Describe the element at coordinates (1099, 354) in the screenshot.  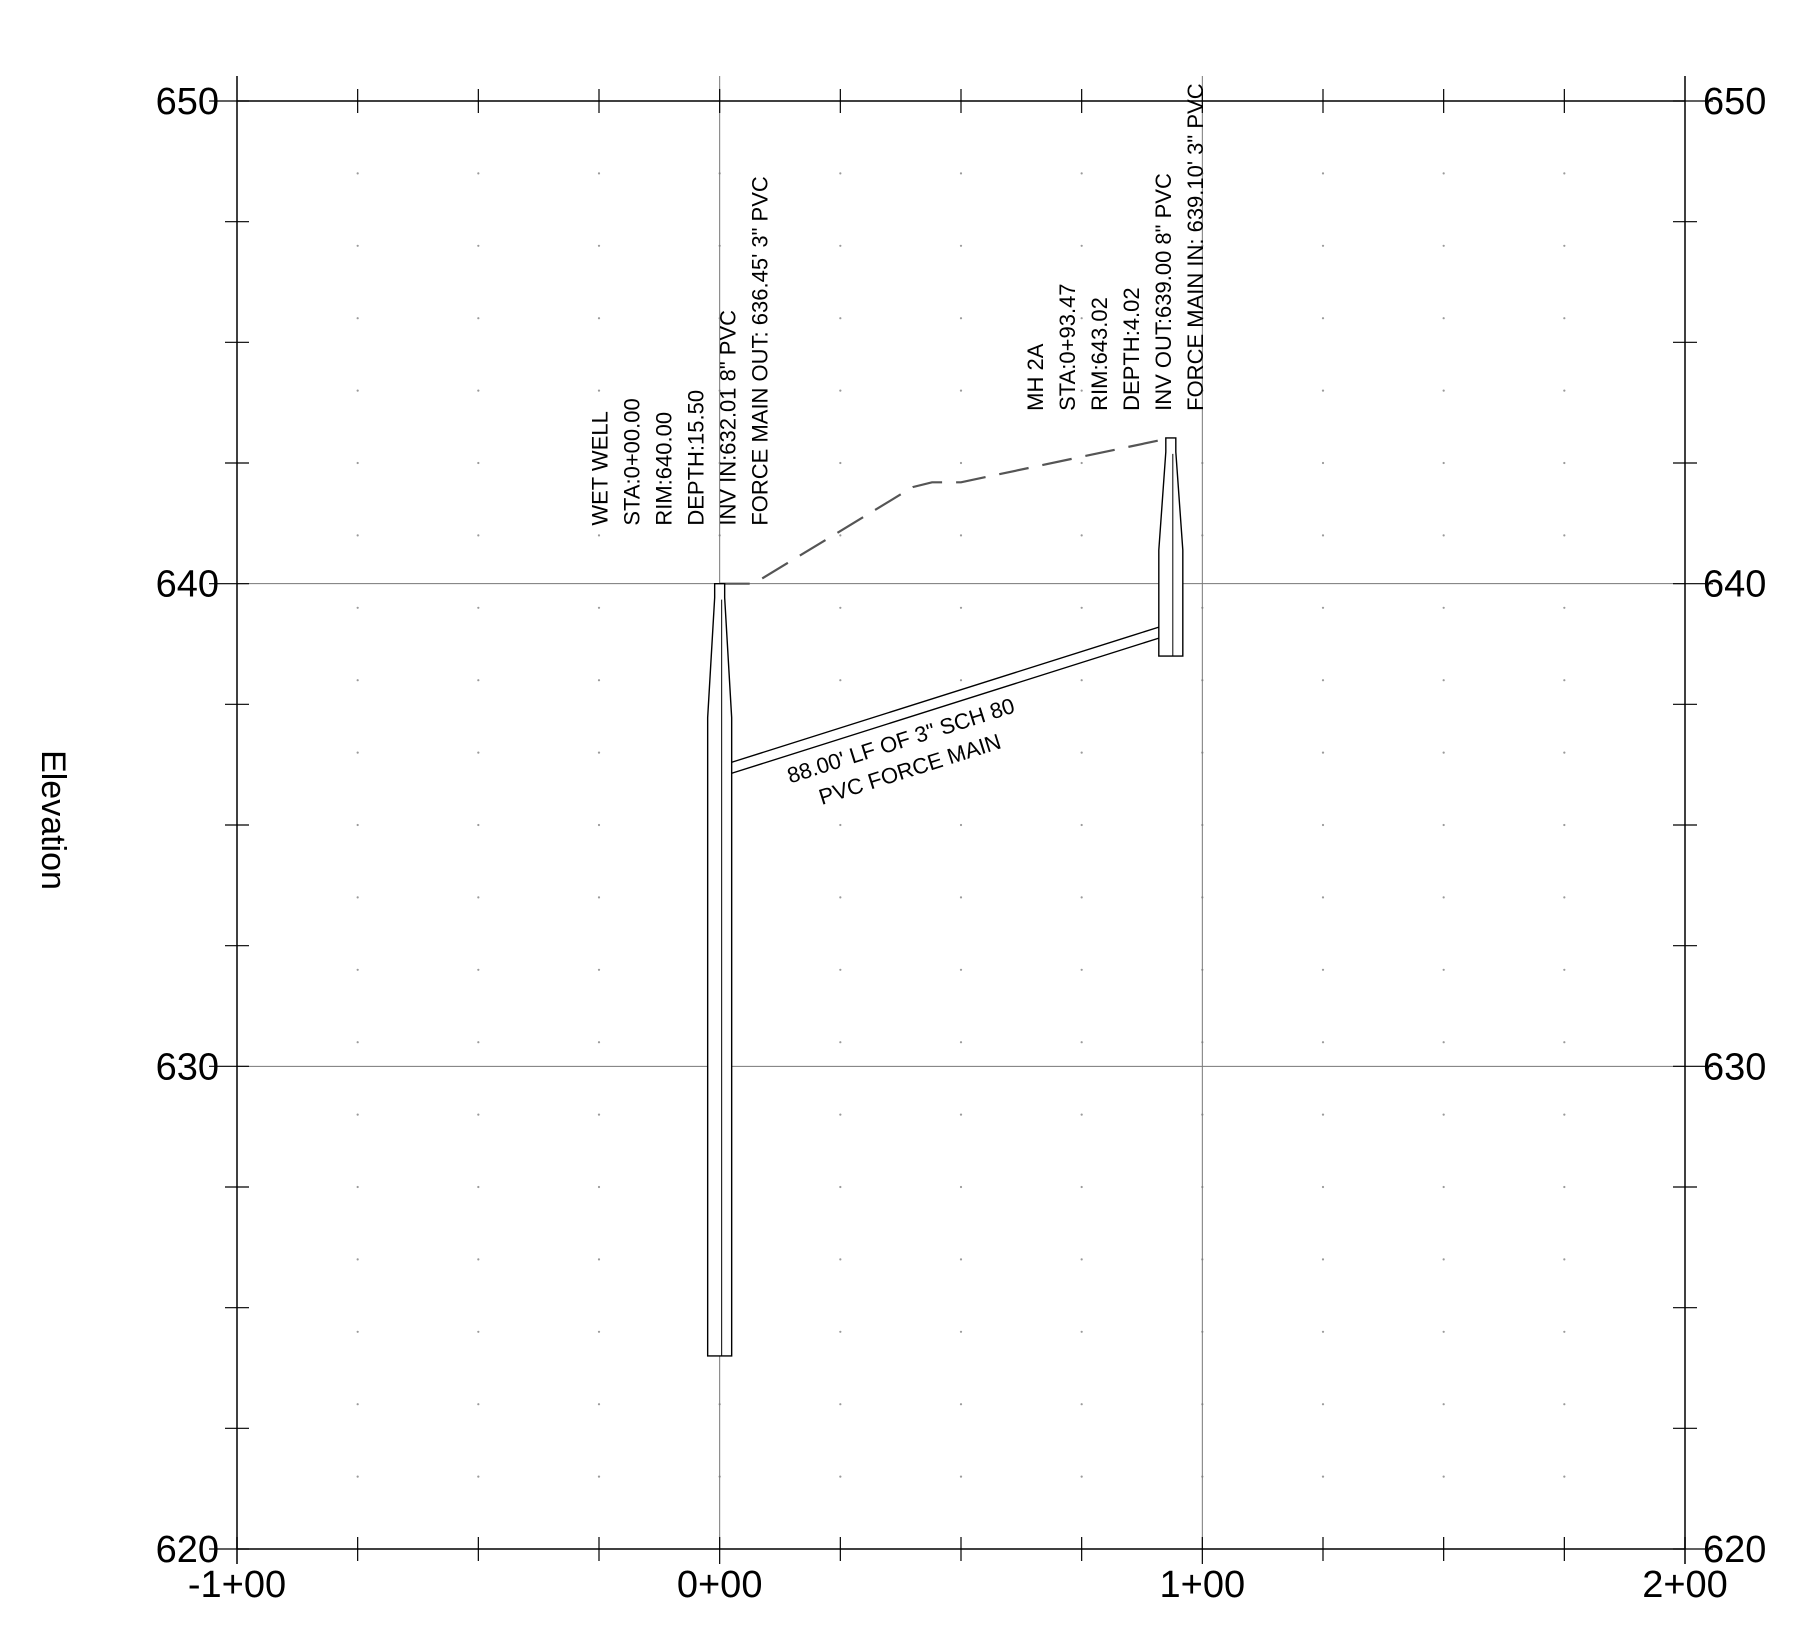
I see `structure-label-line: RIM:643.02` at that location.